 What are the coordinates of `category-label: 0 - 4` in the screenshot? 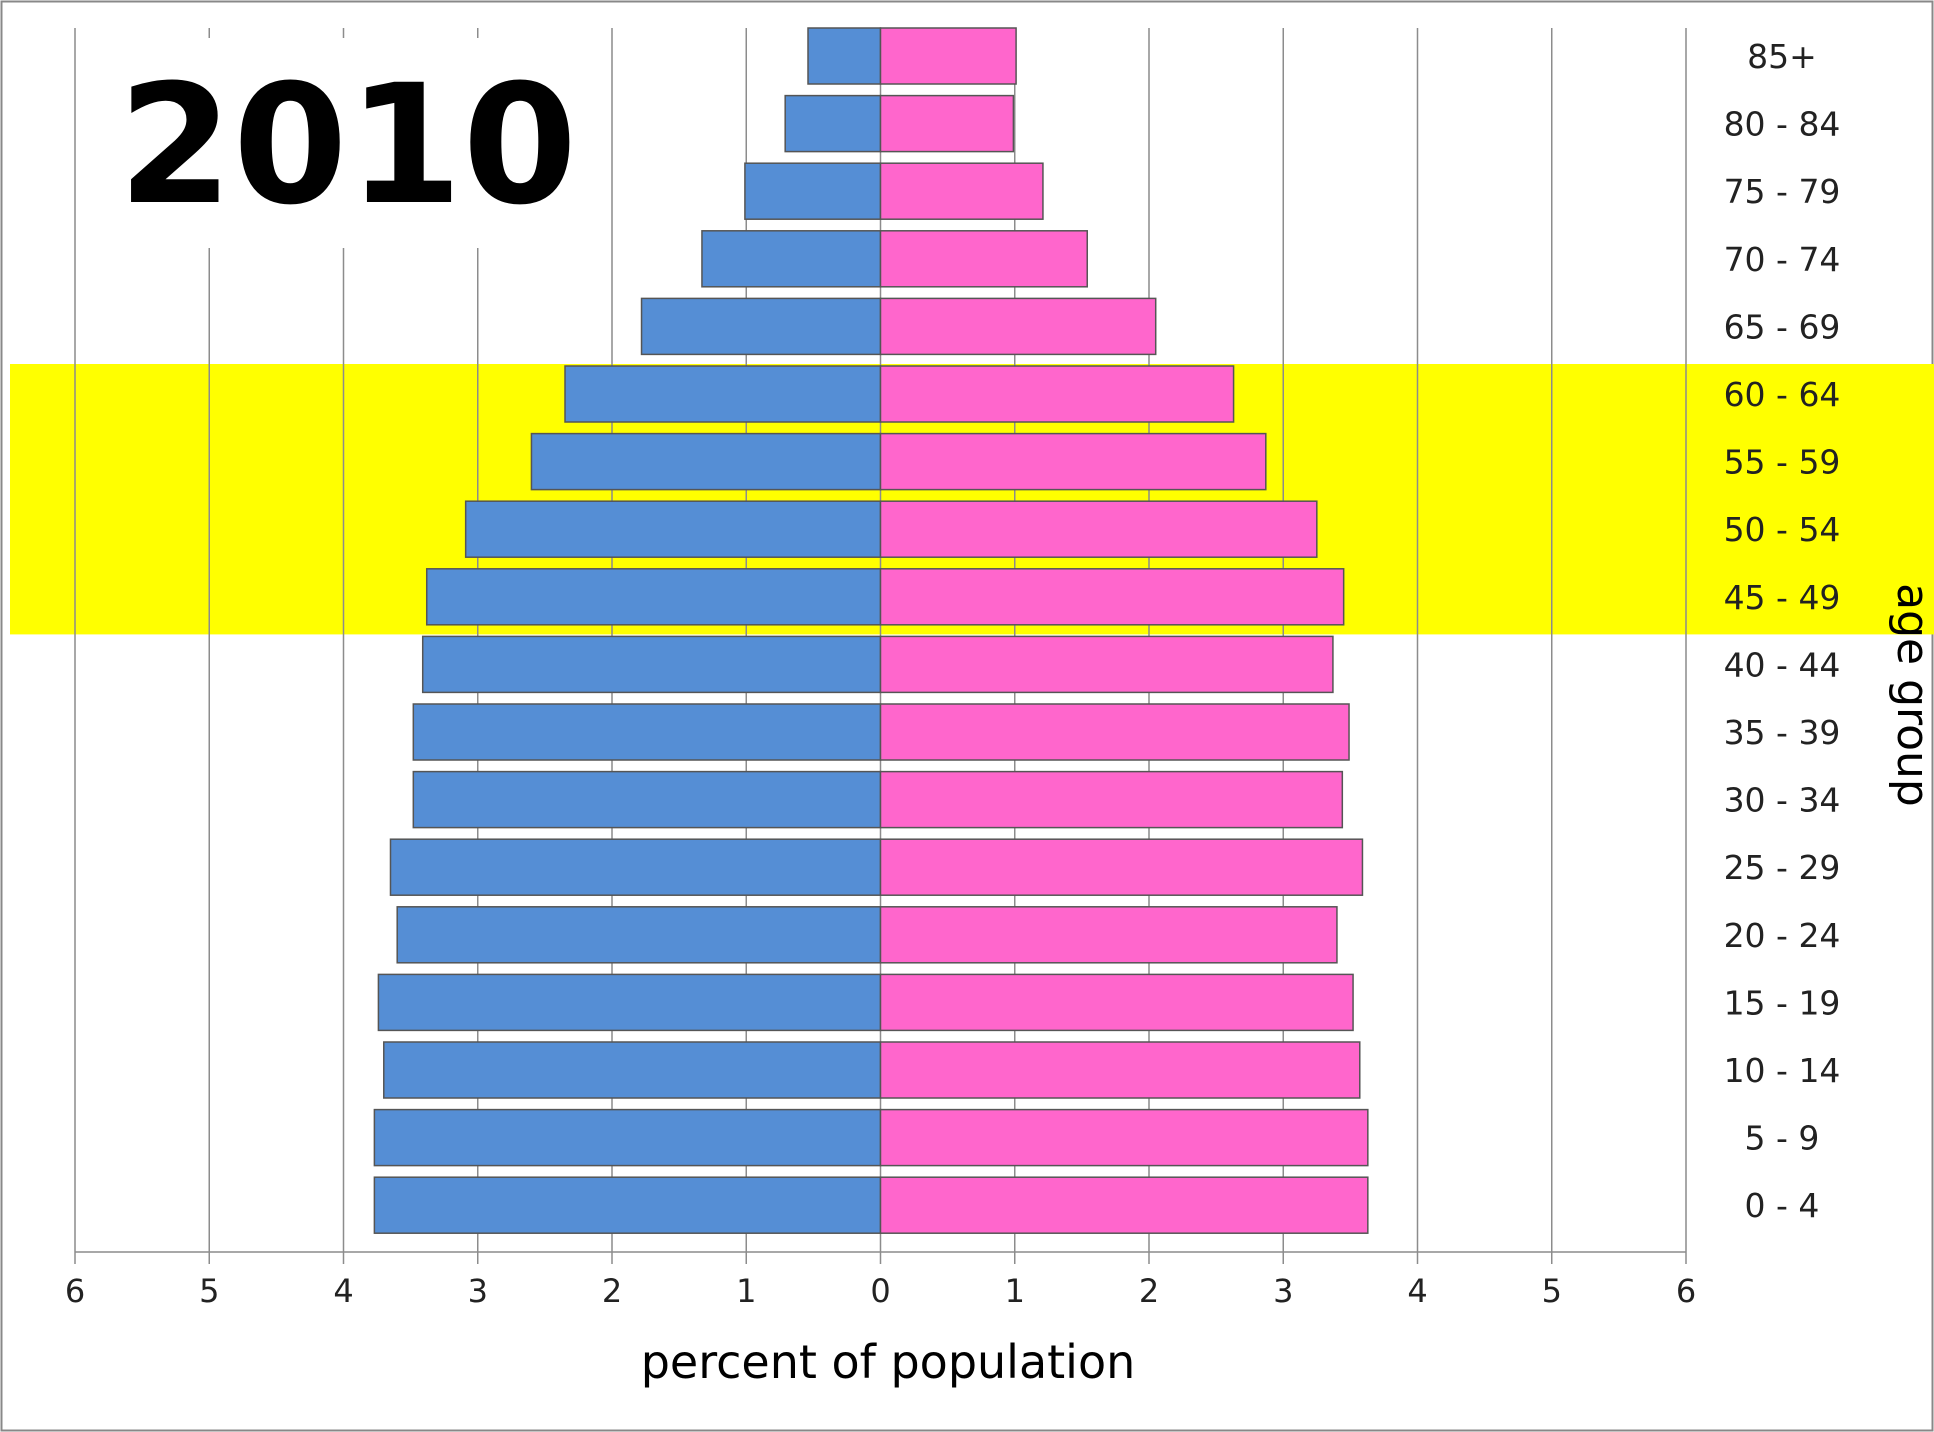 It's located at (1782, 1205).